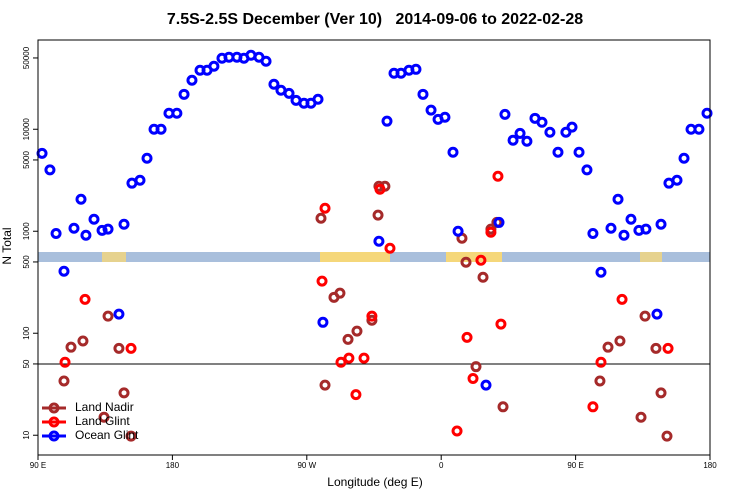 The height and width of the screenshot is (500, 750). I want to click on y-axis-title: N Total, so click(7, 245).